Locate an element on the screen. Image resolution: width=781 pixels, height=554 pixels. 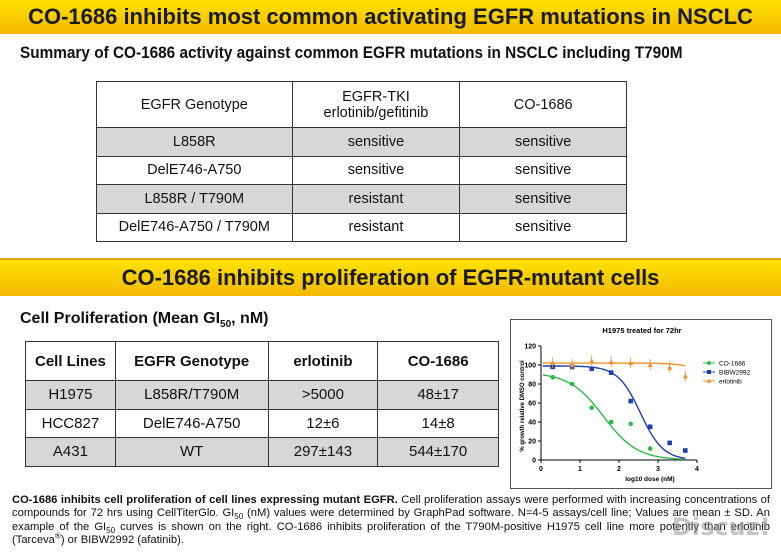
table-row: L858R sensitive sensitive is located at coordinates (361, 142).